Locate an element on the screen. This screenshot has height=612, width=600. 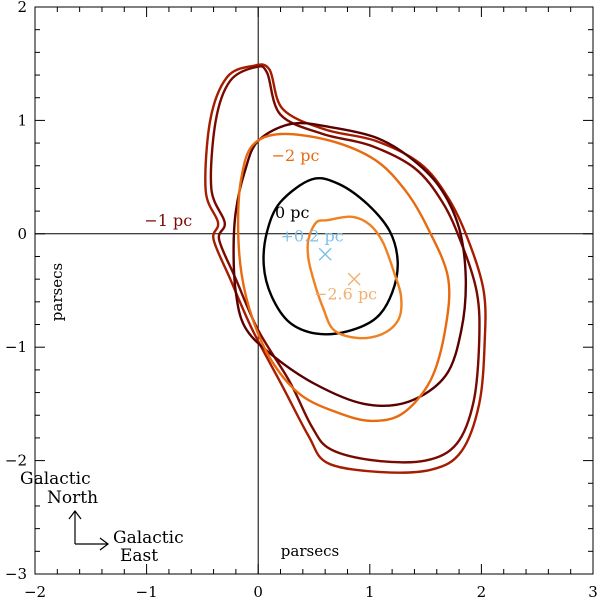
x-tick-label: −2 is located at coordinates (35, 592).